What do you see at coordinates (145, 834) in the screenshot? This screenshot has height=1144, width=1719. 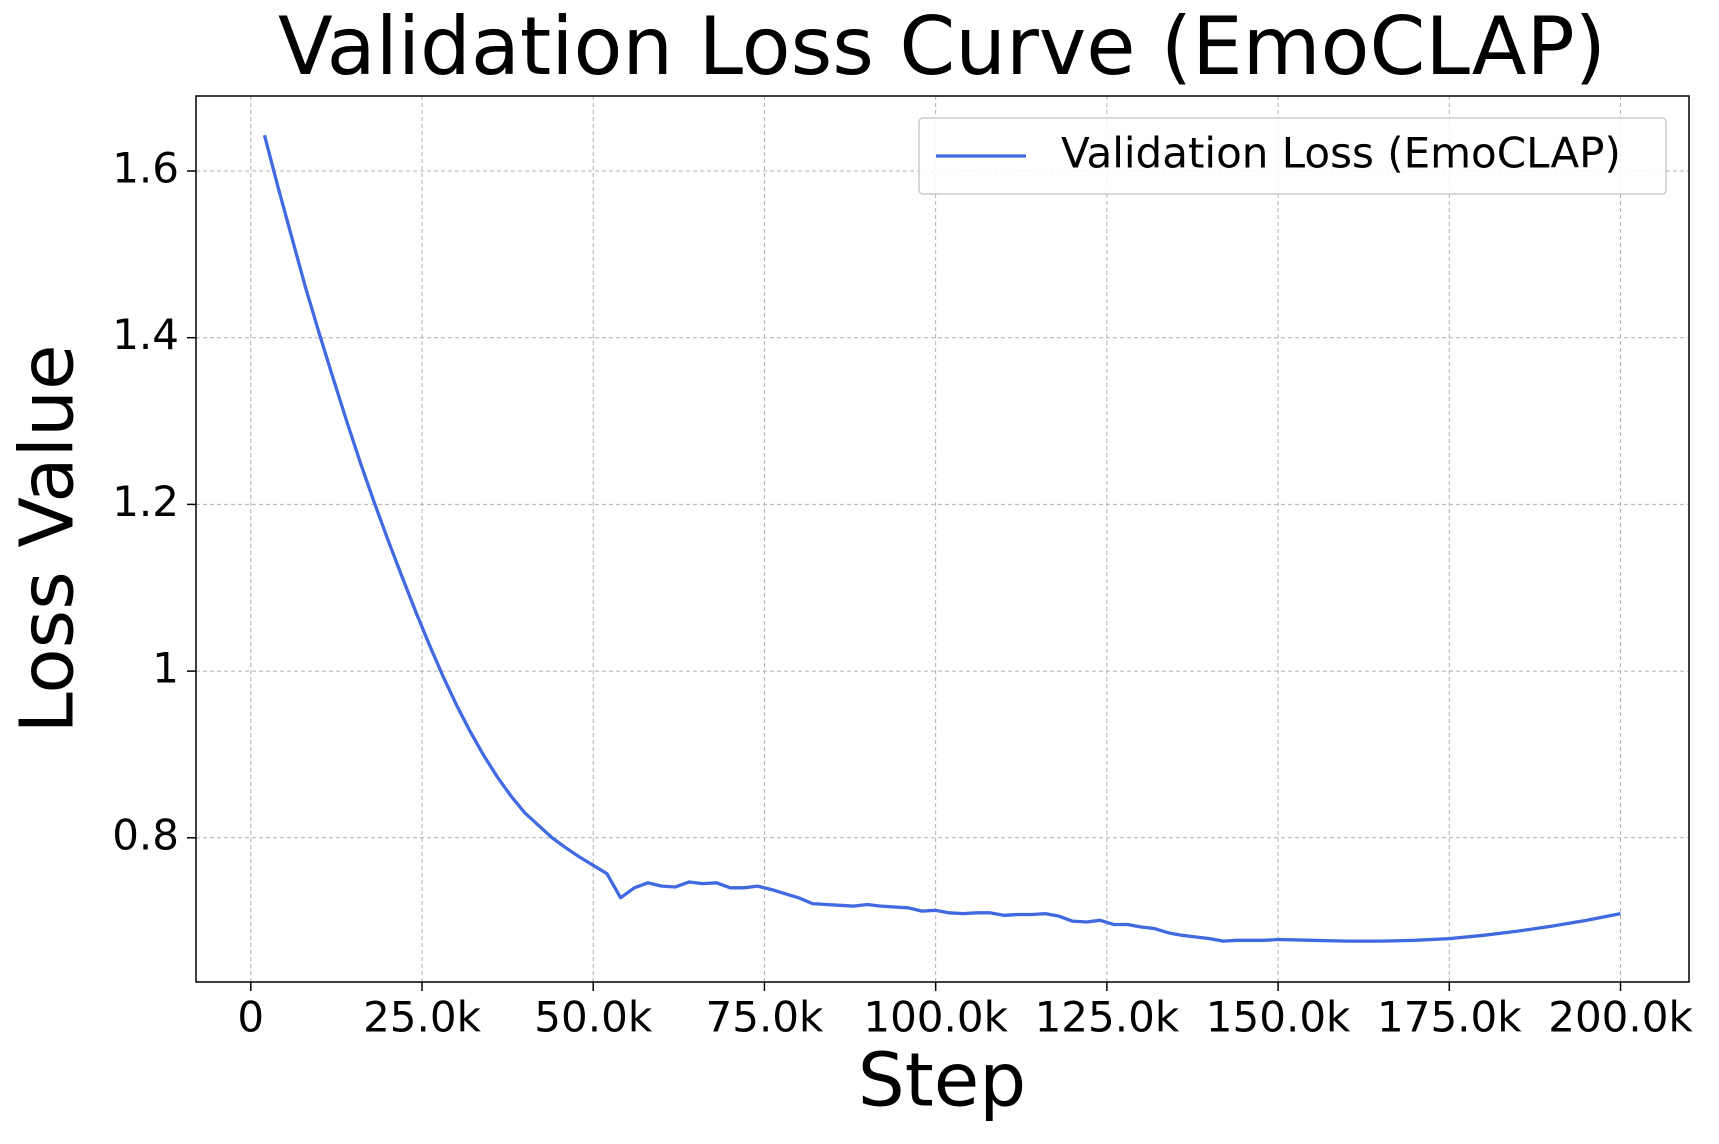 I see `y-tick-label: 0.8` at bounding box center [145, 834].